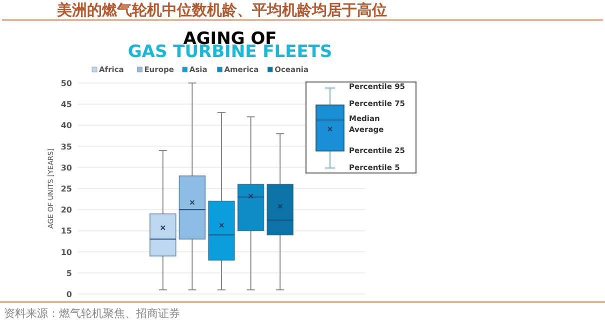 Image resolution: width=605 pixels, height=322 pixels. Describe the element at coordinates (222, 10) in the screenshot. I see `title: 美洲的燃气轮机中位数机龄、平均机龄均居于高位` at that location.